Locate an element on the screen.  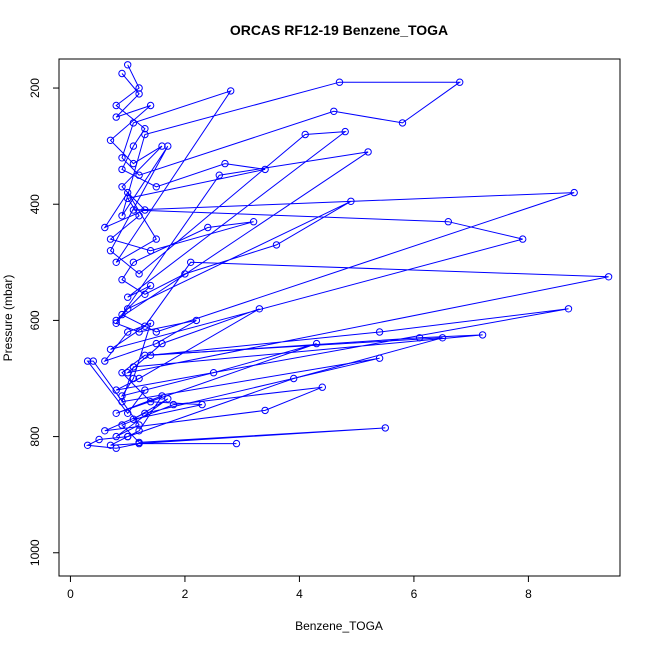
y-axis: 200 400 600 800 1000 is located at coordinates (44, 322).